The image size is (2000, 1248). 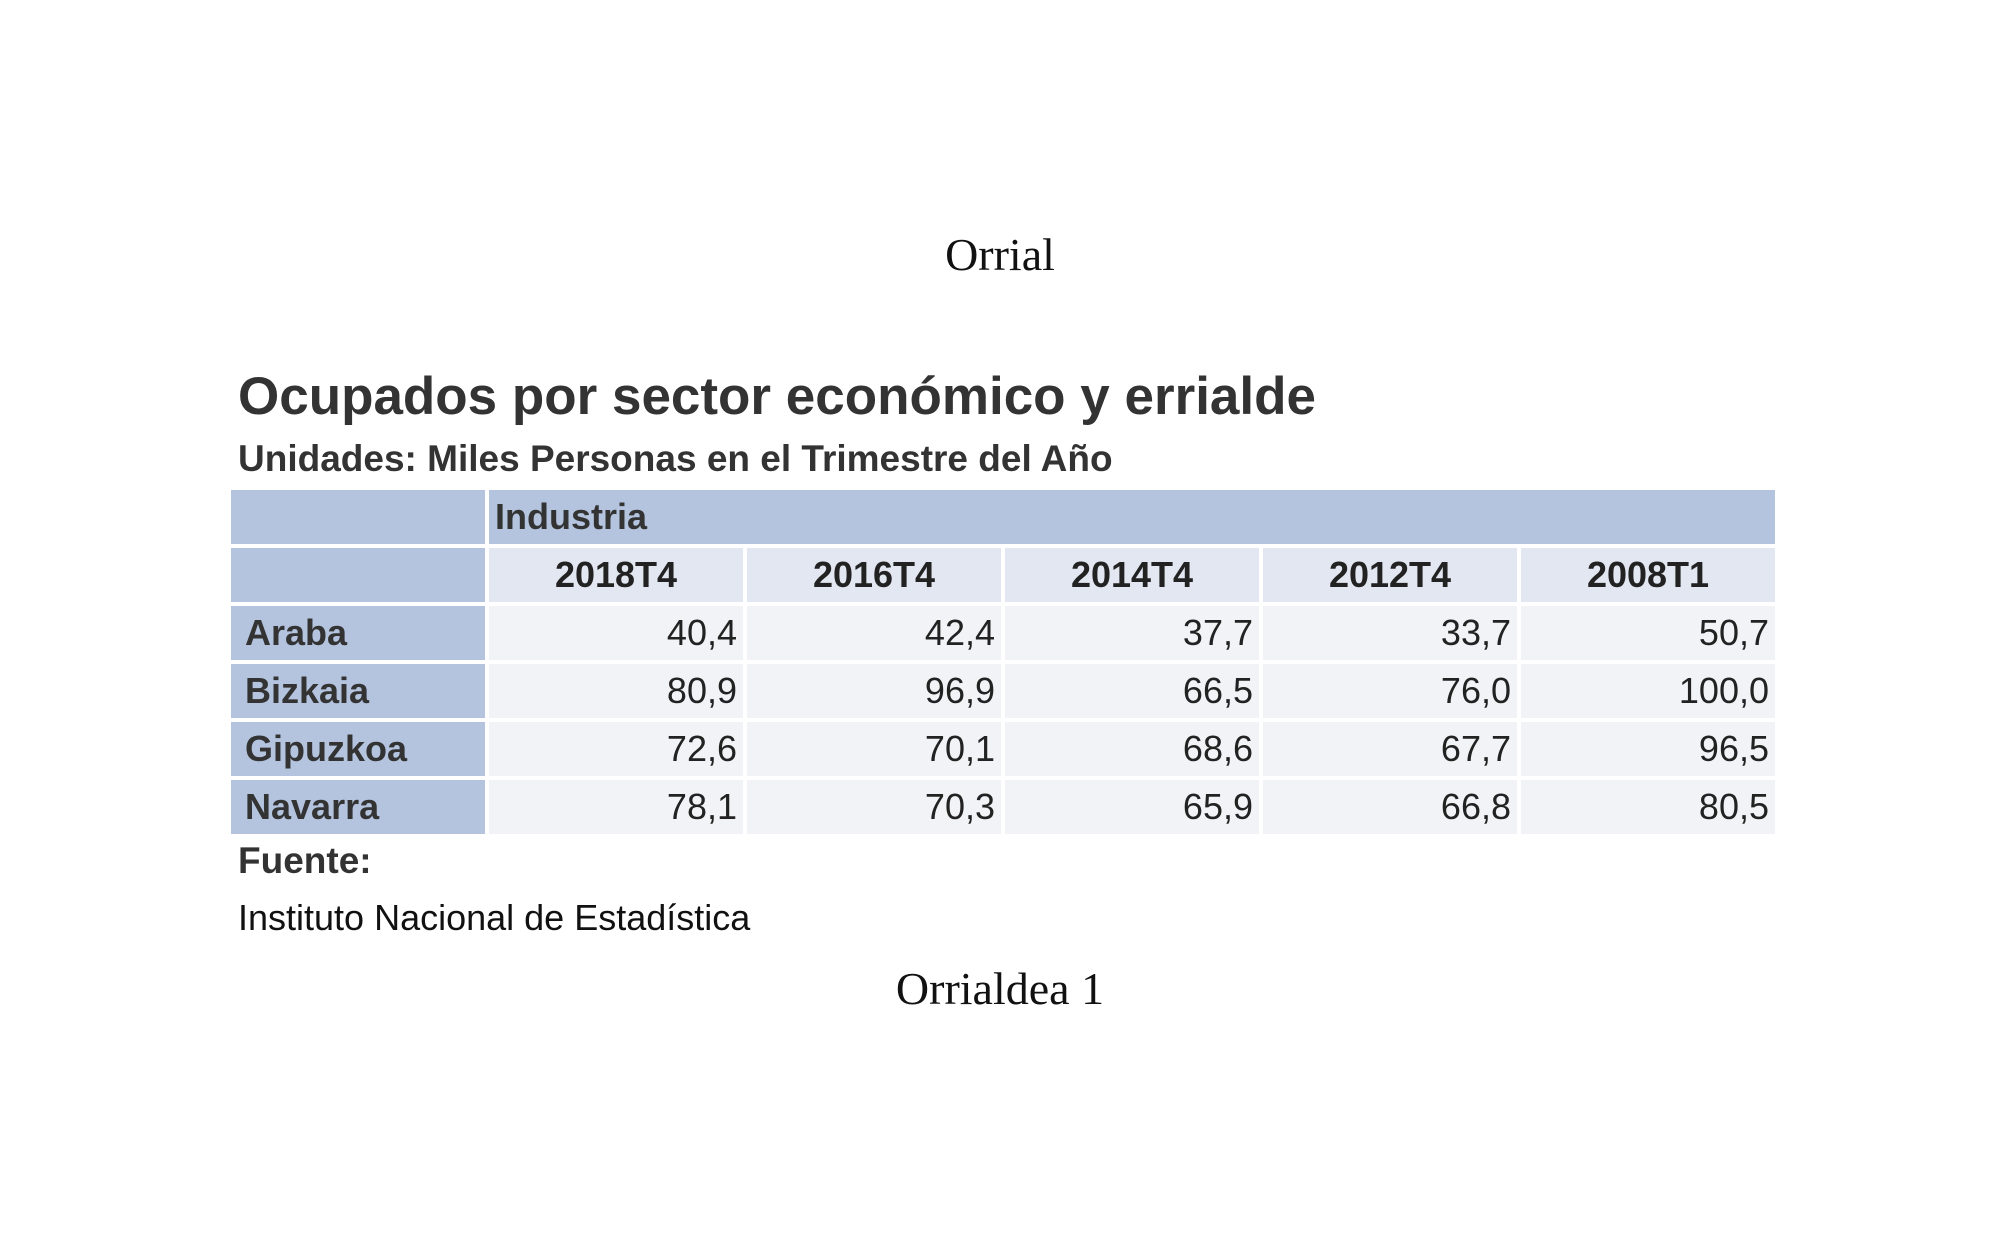 I want to click on column-header: 2016T4, so click(x=874, y=575).